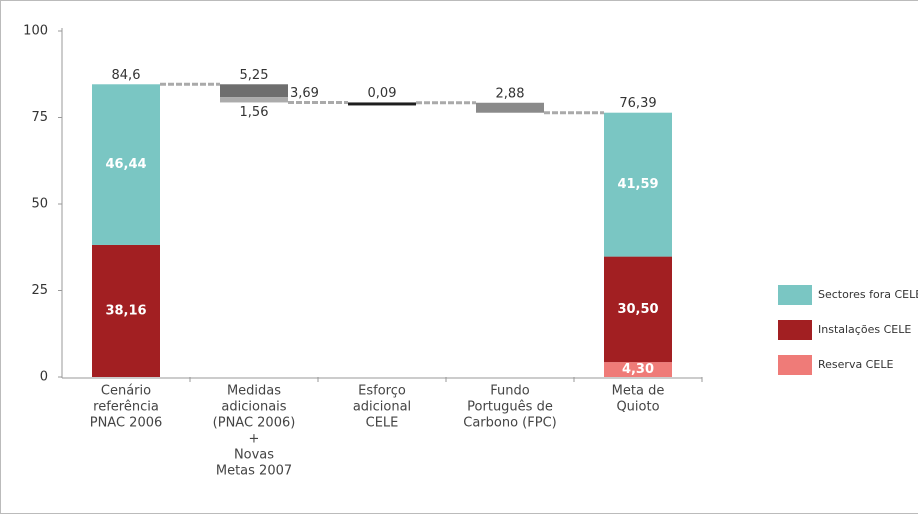 The height and width of the screenshot is (514, 918). Describe the element at coordinates (509, 423) in the screenshot. I see `x-tick-label: Carbono (FPC)` at that location.